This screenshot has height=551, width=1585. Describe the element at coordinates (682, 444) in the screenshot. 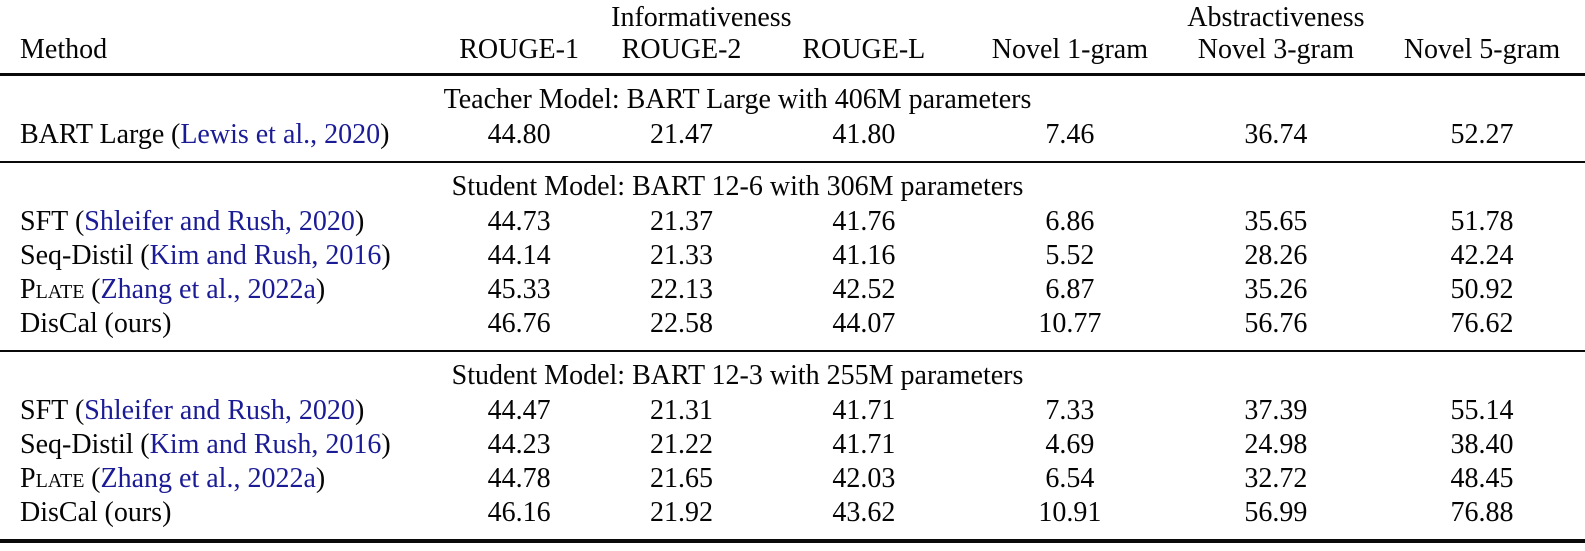

I see `value-rouge2: 21.22` at that location.